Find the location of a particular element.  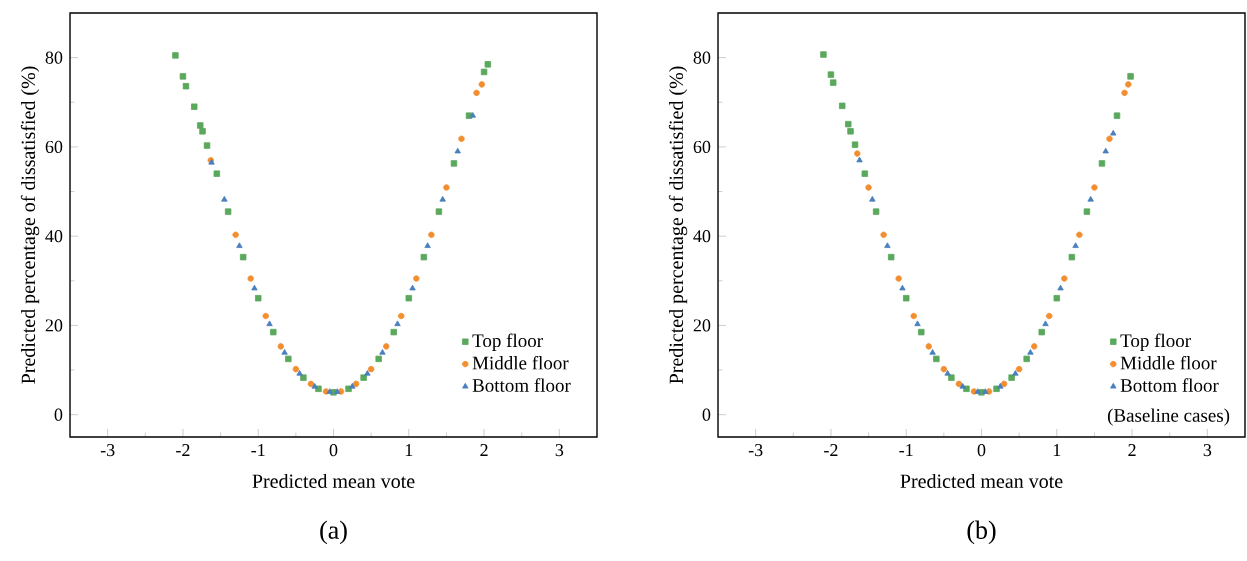

y-axis-title: Predicted percentage of dissatisfied (%) is located at coordinates (678, 225).